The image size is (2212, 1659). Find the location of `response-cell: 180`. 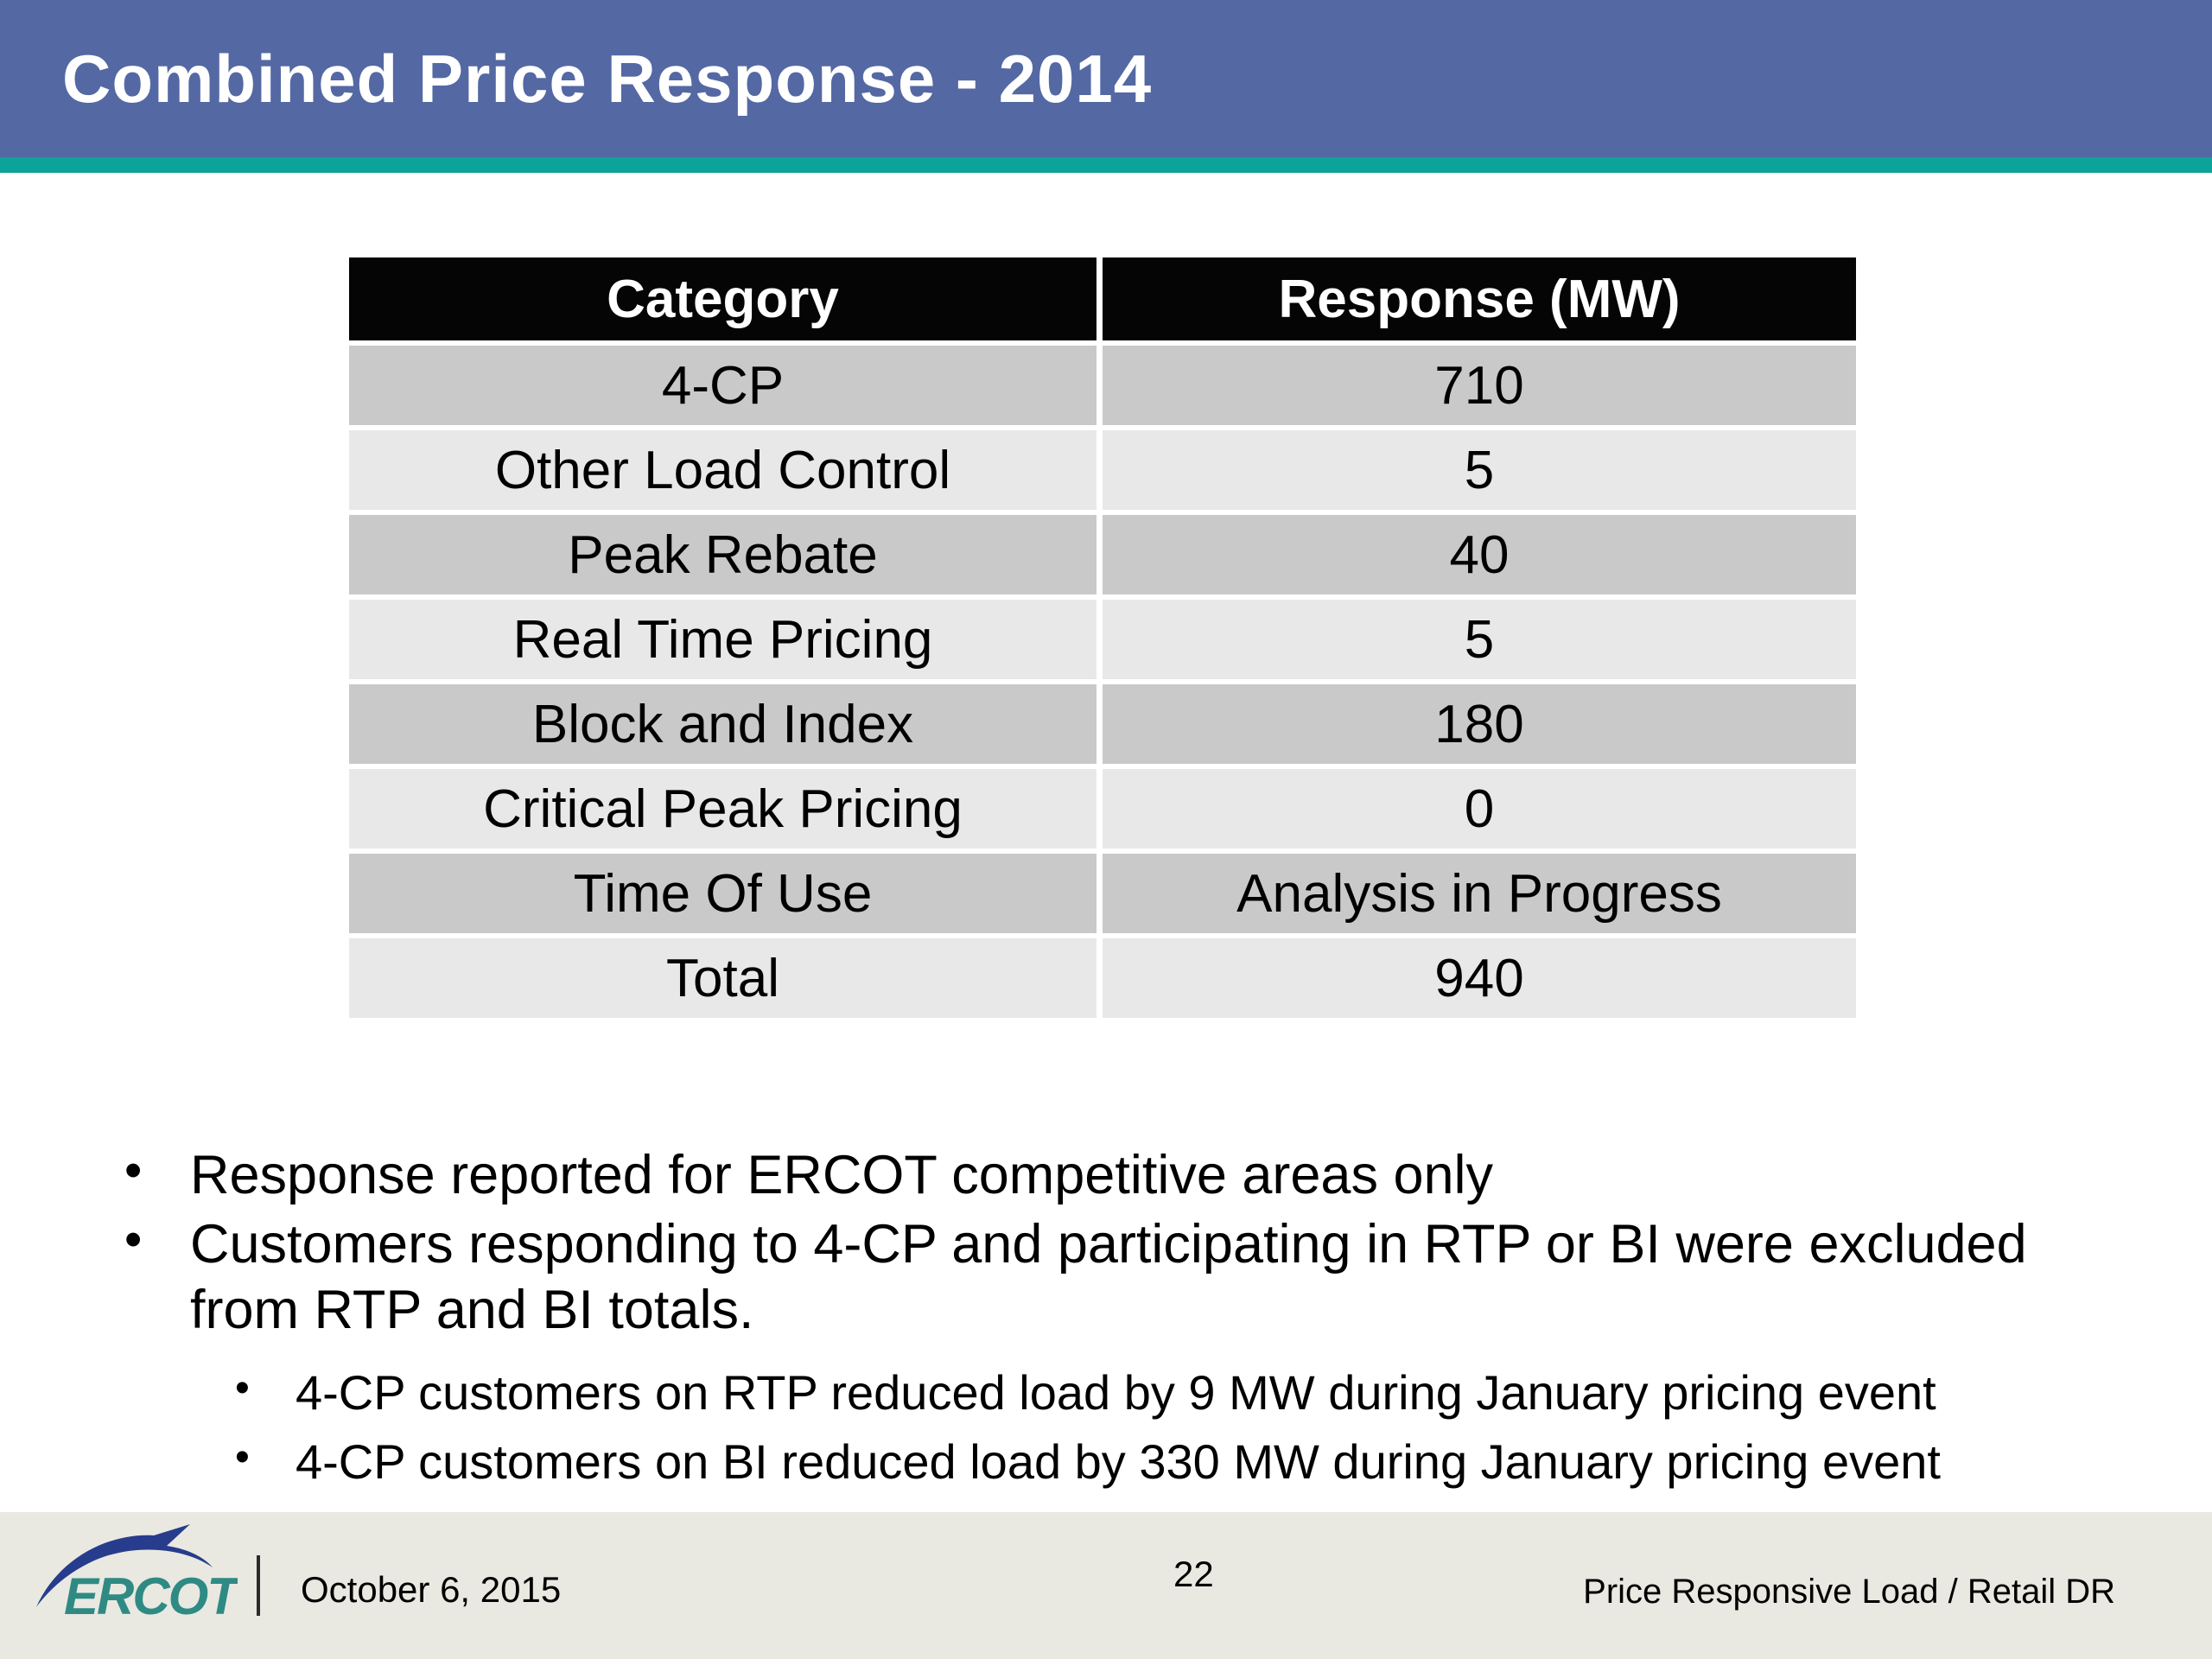

response-cell: 180 is located at coordinates (1479, 726).